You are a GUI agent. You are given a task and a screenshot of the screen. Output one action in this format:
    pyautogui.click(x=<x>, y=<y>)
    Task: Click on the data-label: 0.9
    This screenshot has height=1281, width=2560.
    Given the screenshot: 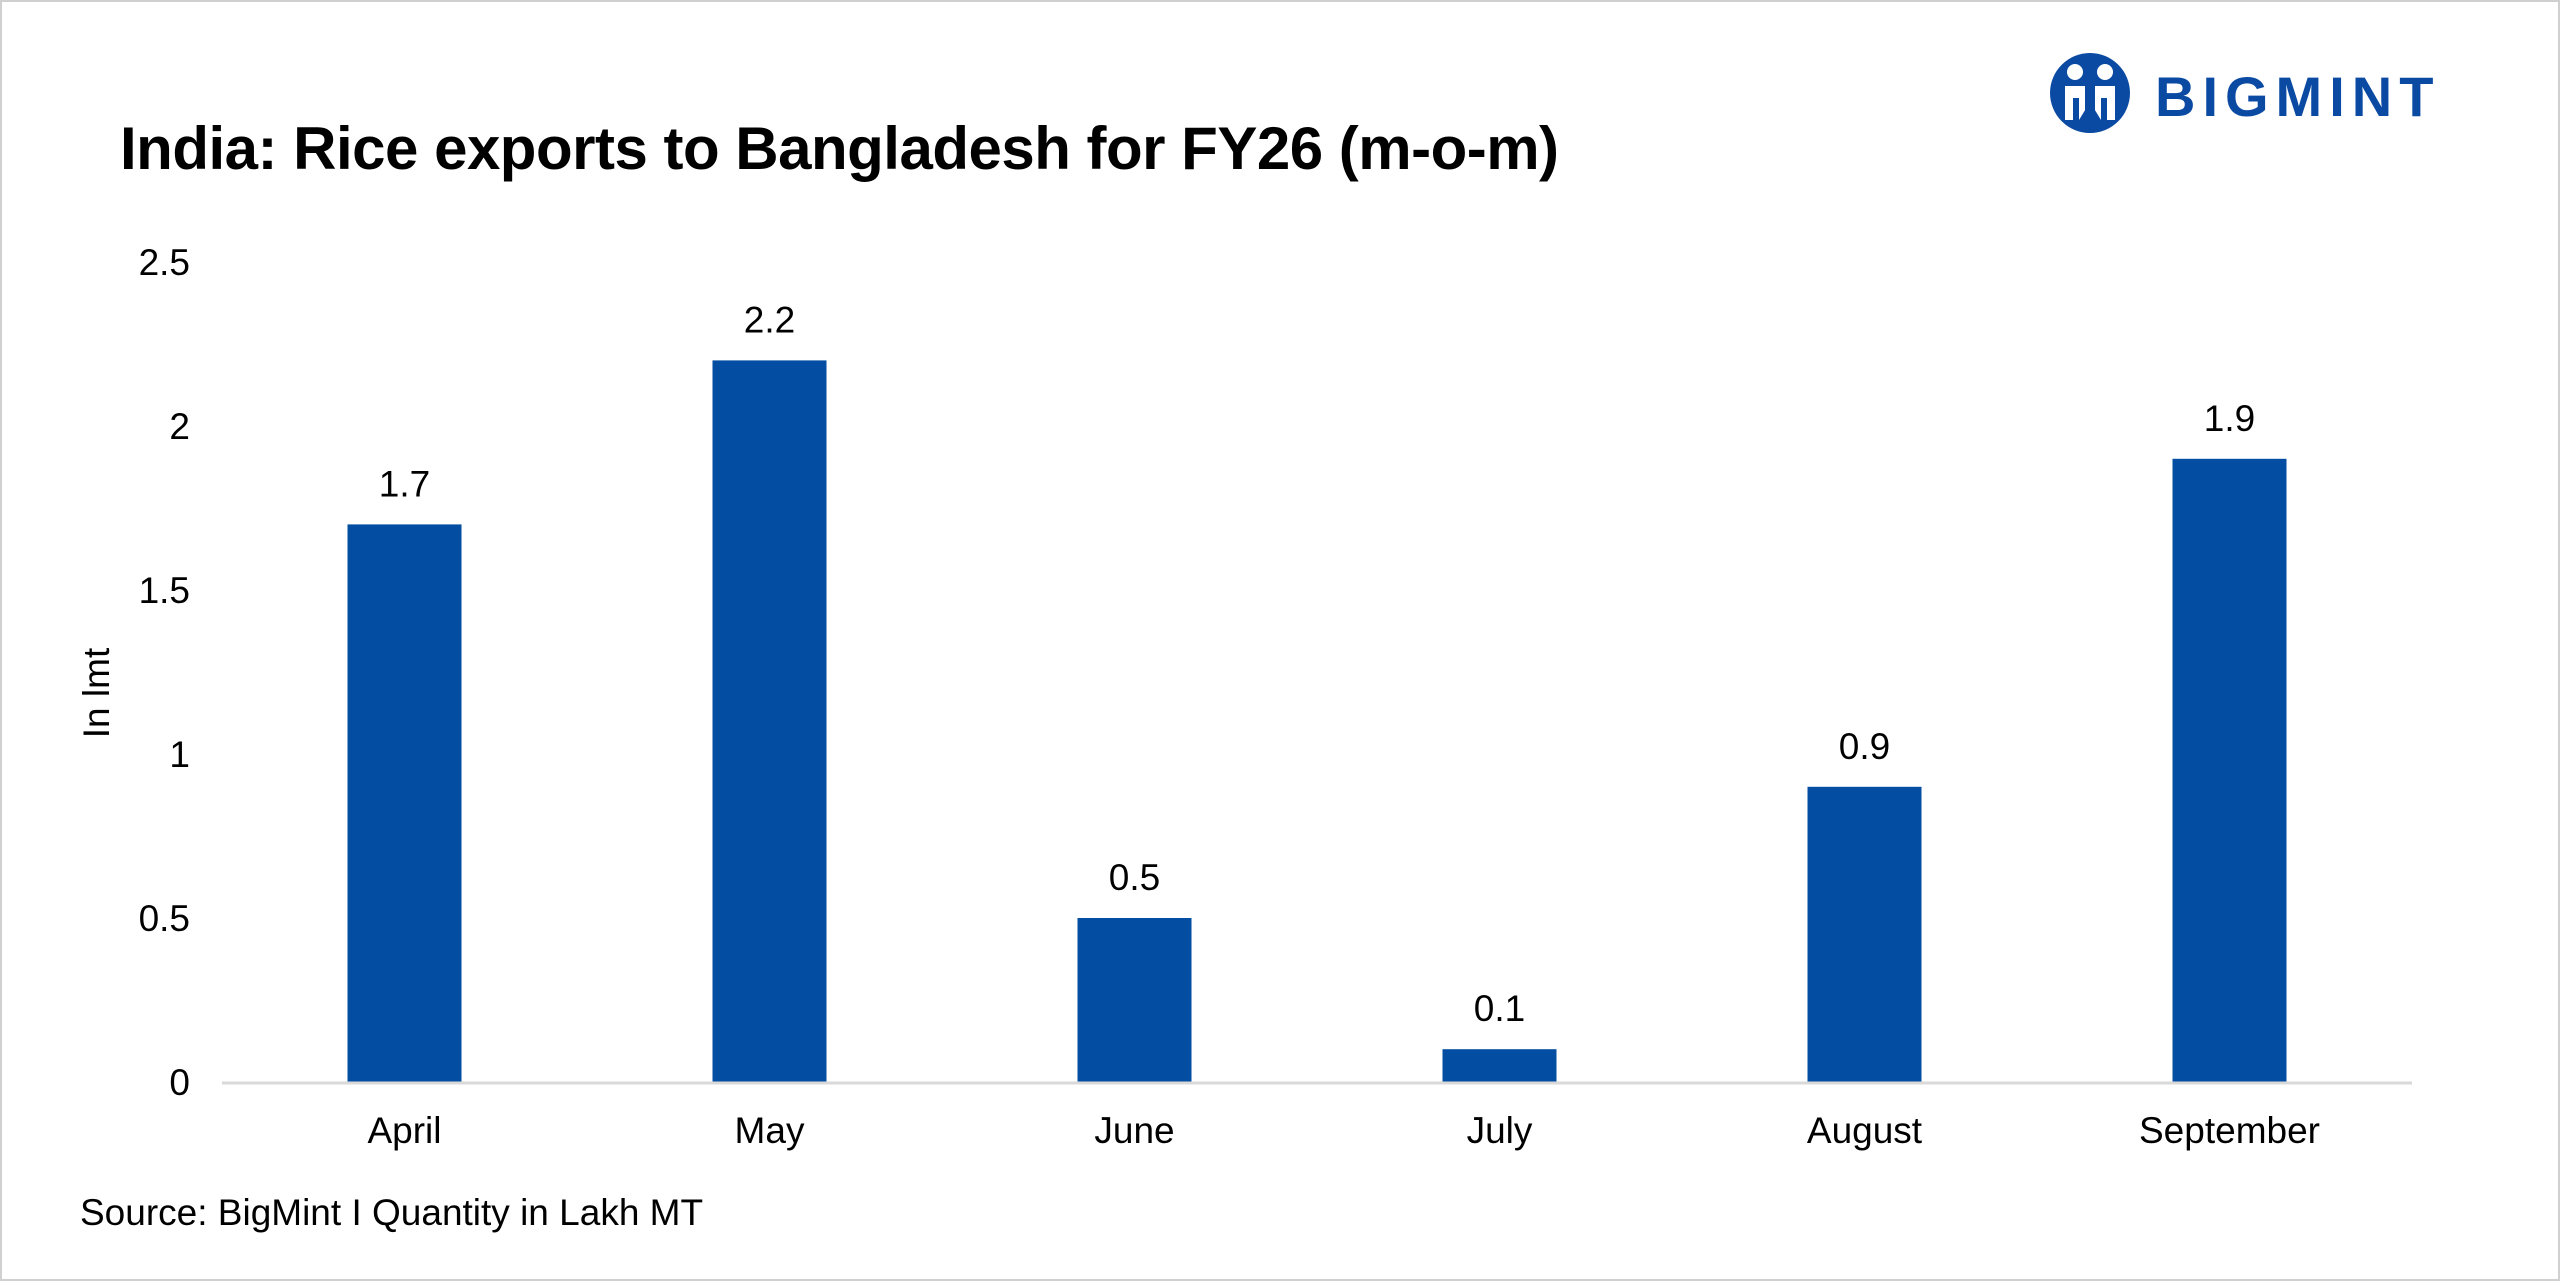 What is the action you would take?
    pyautogui.click(x=1864, y=746)
    